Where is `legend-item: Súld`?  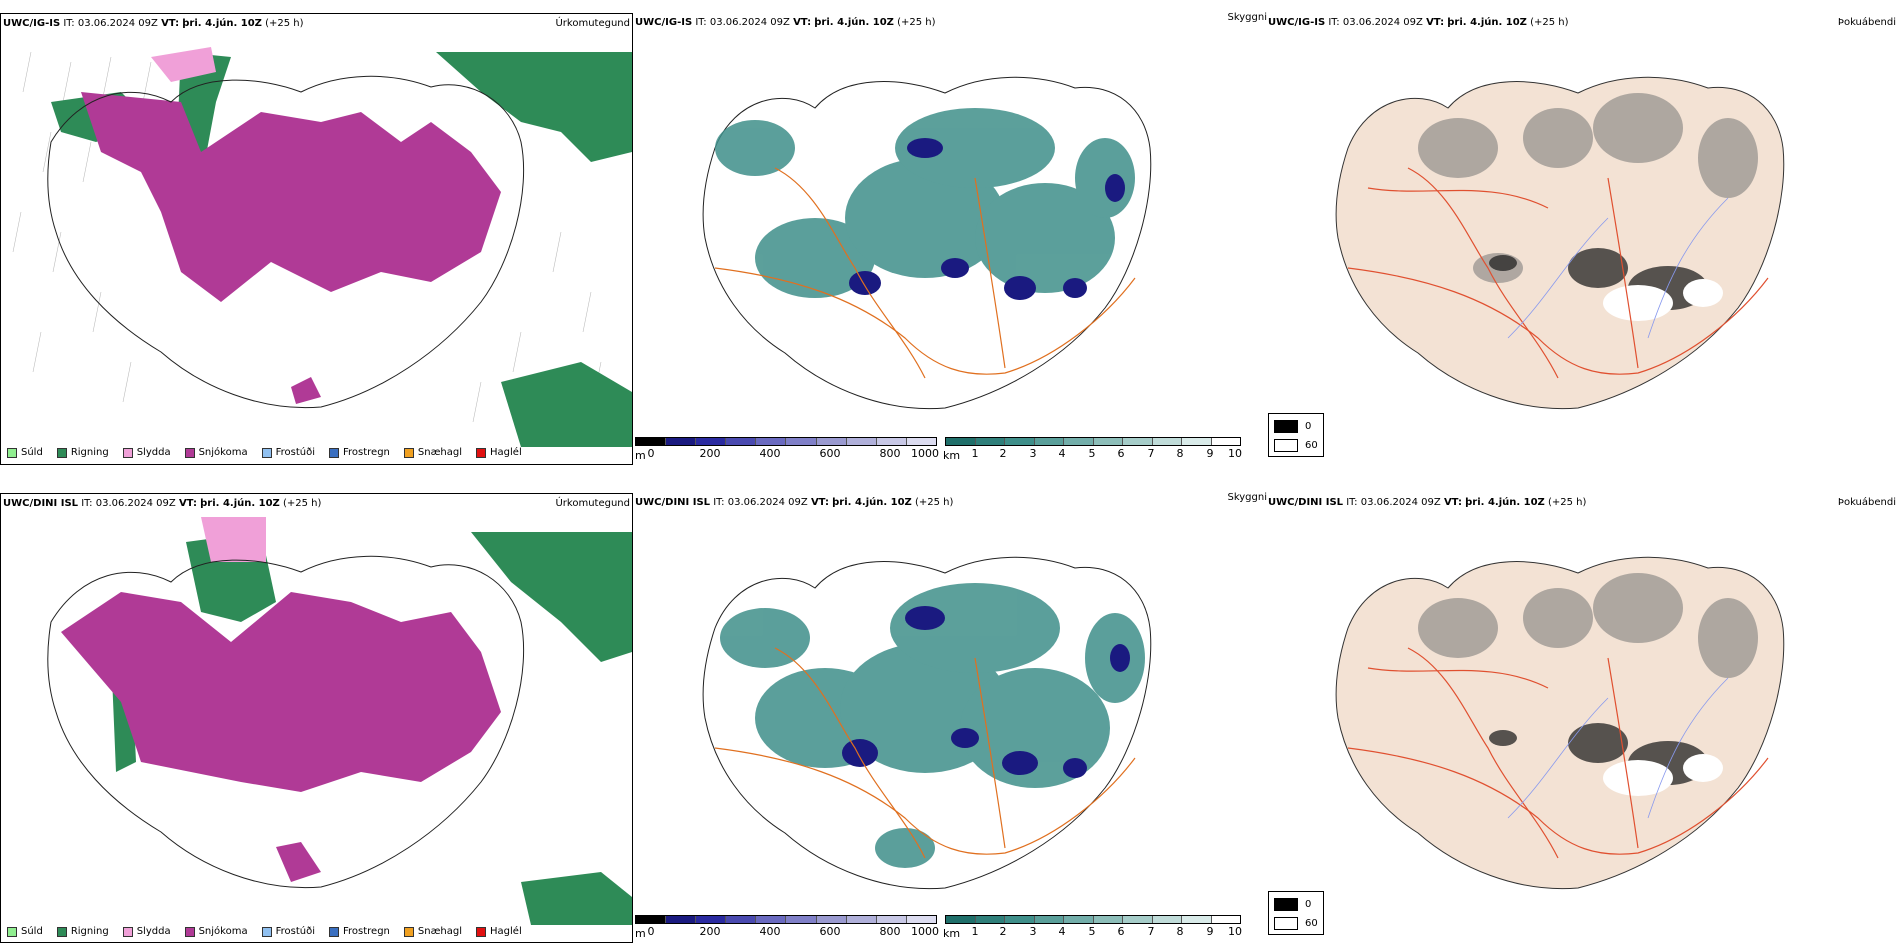 legend-item: Súld is located at coordinates (25, 452).